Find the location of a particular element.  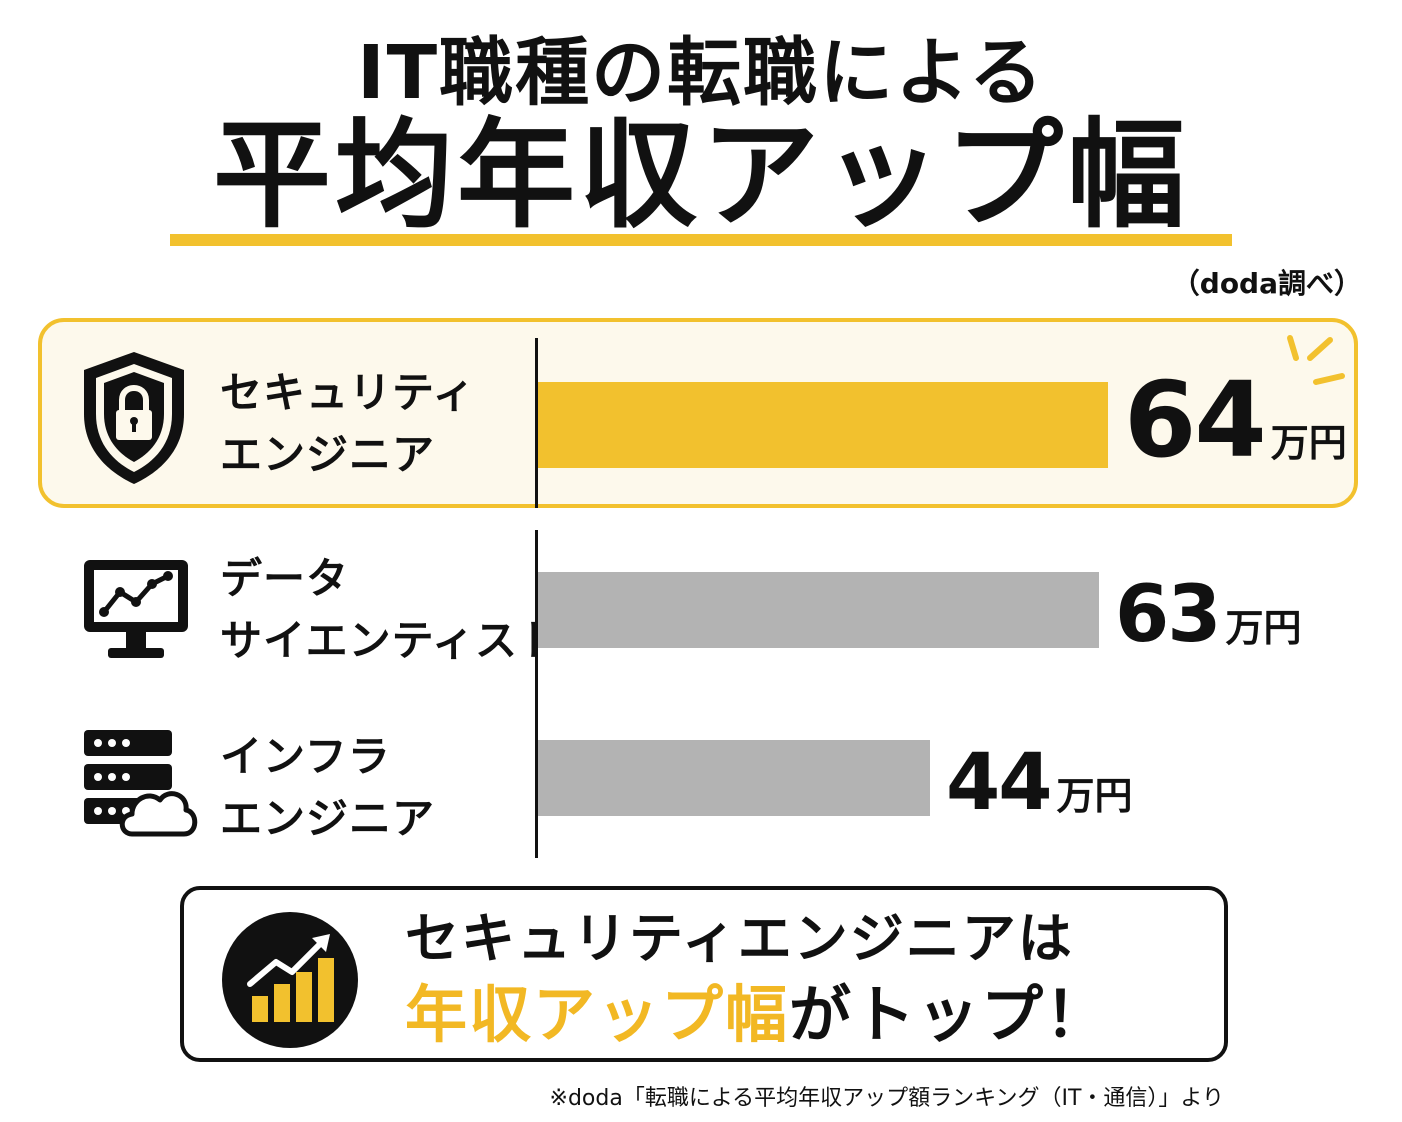

row-label: データ サイエンティスト is located at coordinates (390, 610).